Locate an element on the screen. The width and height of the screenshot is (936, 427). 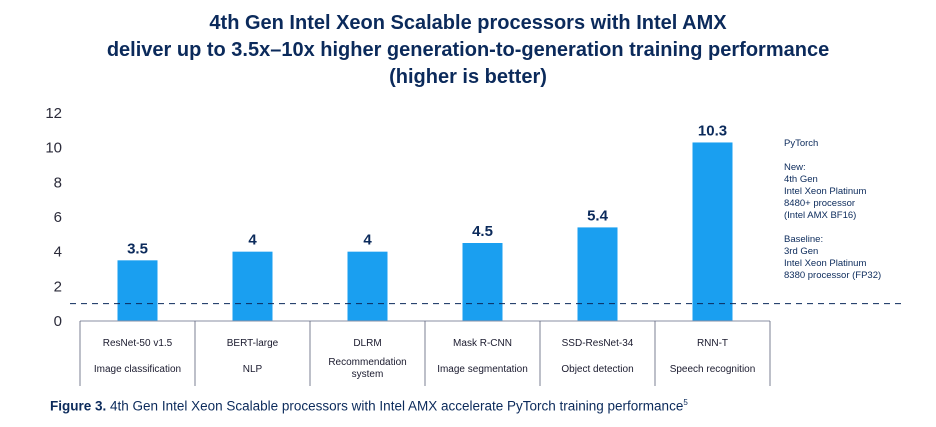
y-tick-label: 6 is located at coordinates (58, 217).